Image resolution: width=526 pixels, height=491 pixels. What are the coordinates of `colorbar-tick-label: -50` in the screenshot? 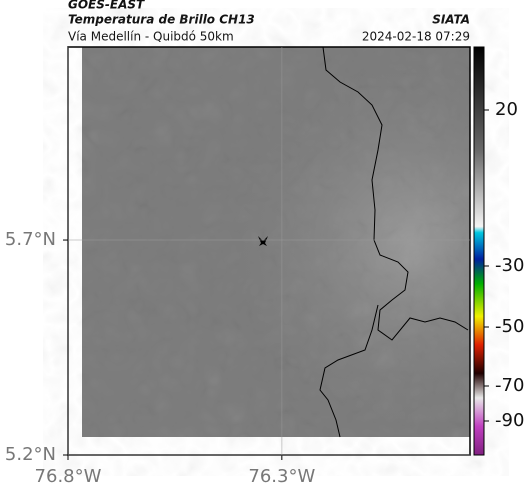 It's located at (509, 326).